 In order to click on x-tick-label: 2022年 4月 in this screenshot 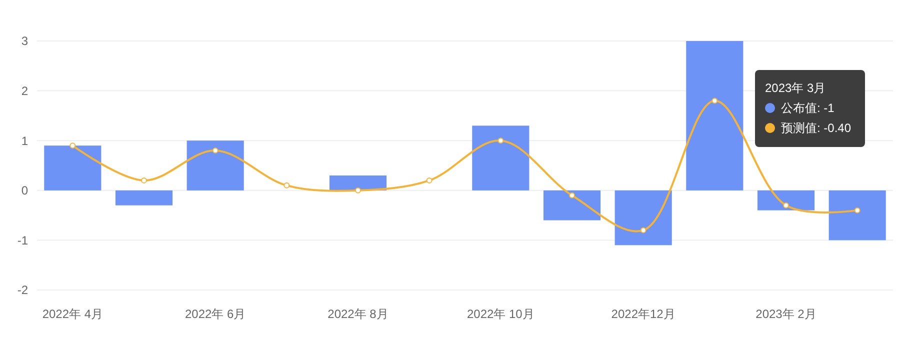, I will do `click(73, 314)`.